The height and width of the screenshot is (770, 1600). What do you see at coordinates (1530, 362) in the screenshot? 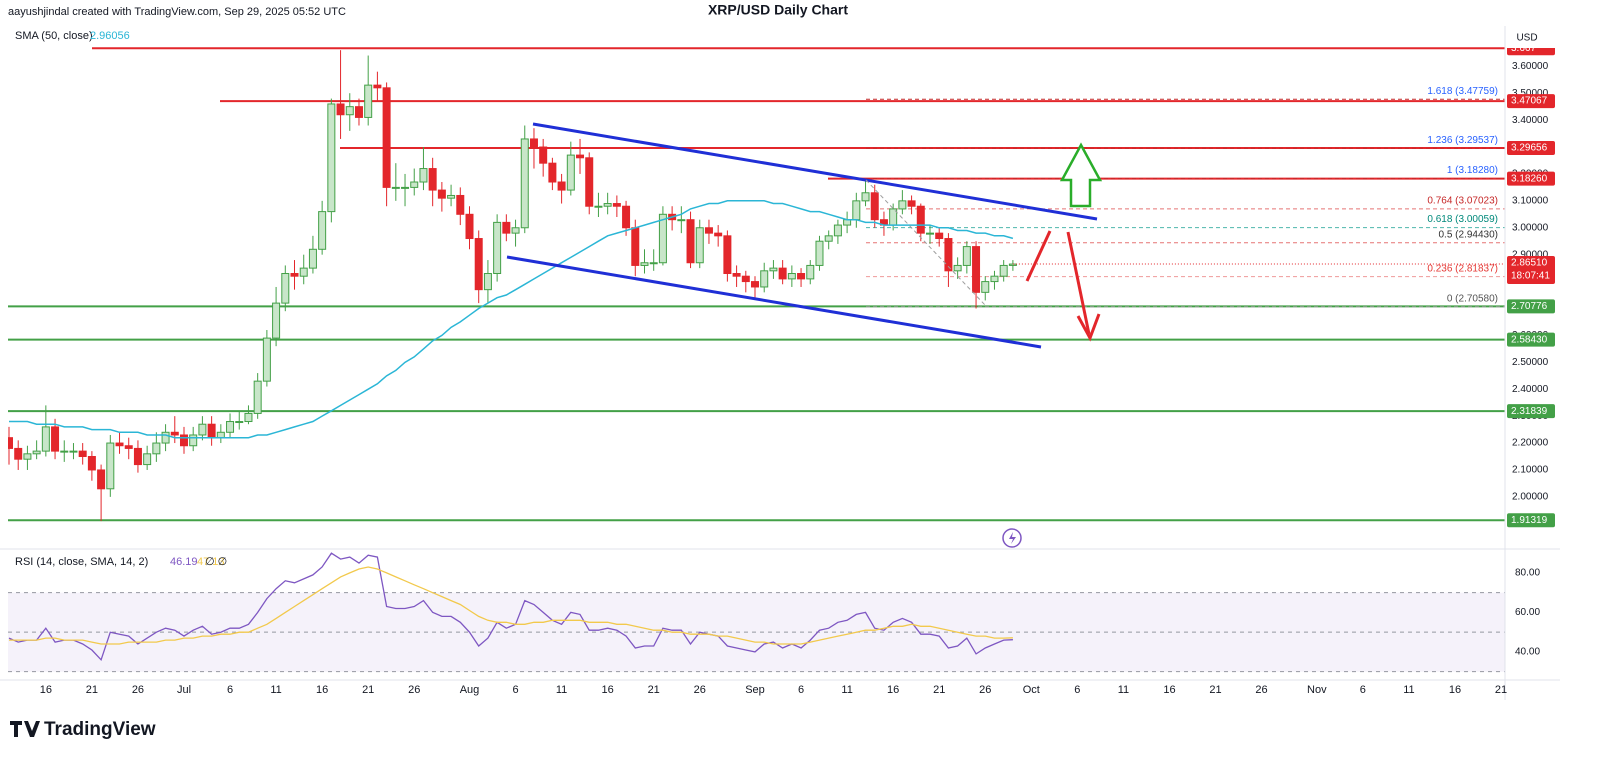
I see `y-tick-label: 2.50000` at bounding box center [1530, 362].